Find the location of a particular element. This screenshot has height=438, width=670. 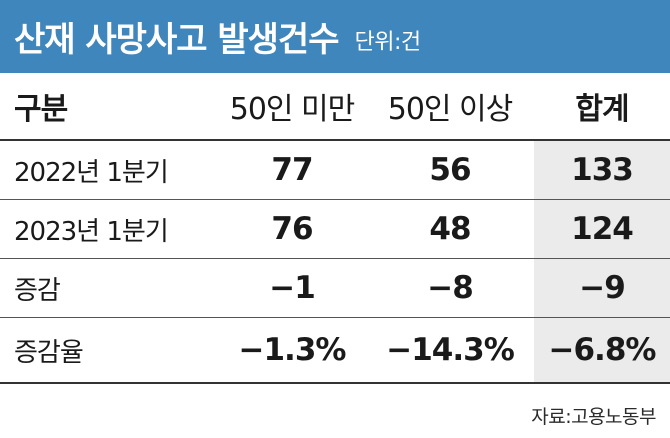

cell-total: 124 is located at coordinates (602, 229).